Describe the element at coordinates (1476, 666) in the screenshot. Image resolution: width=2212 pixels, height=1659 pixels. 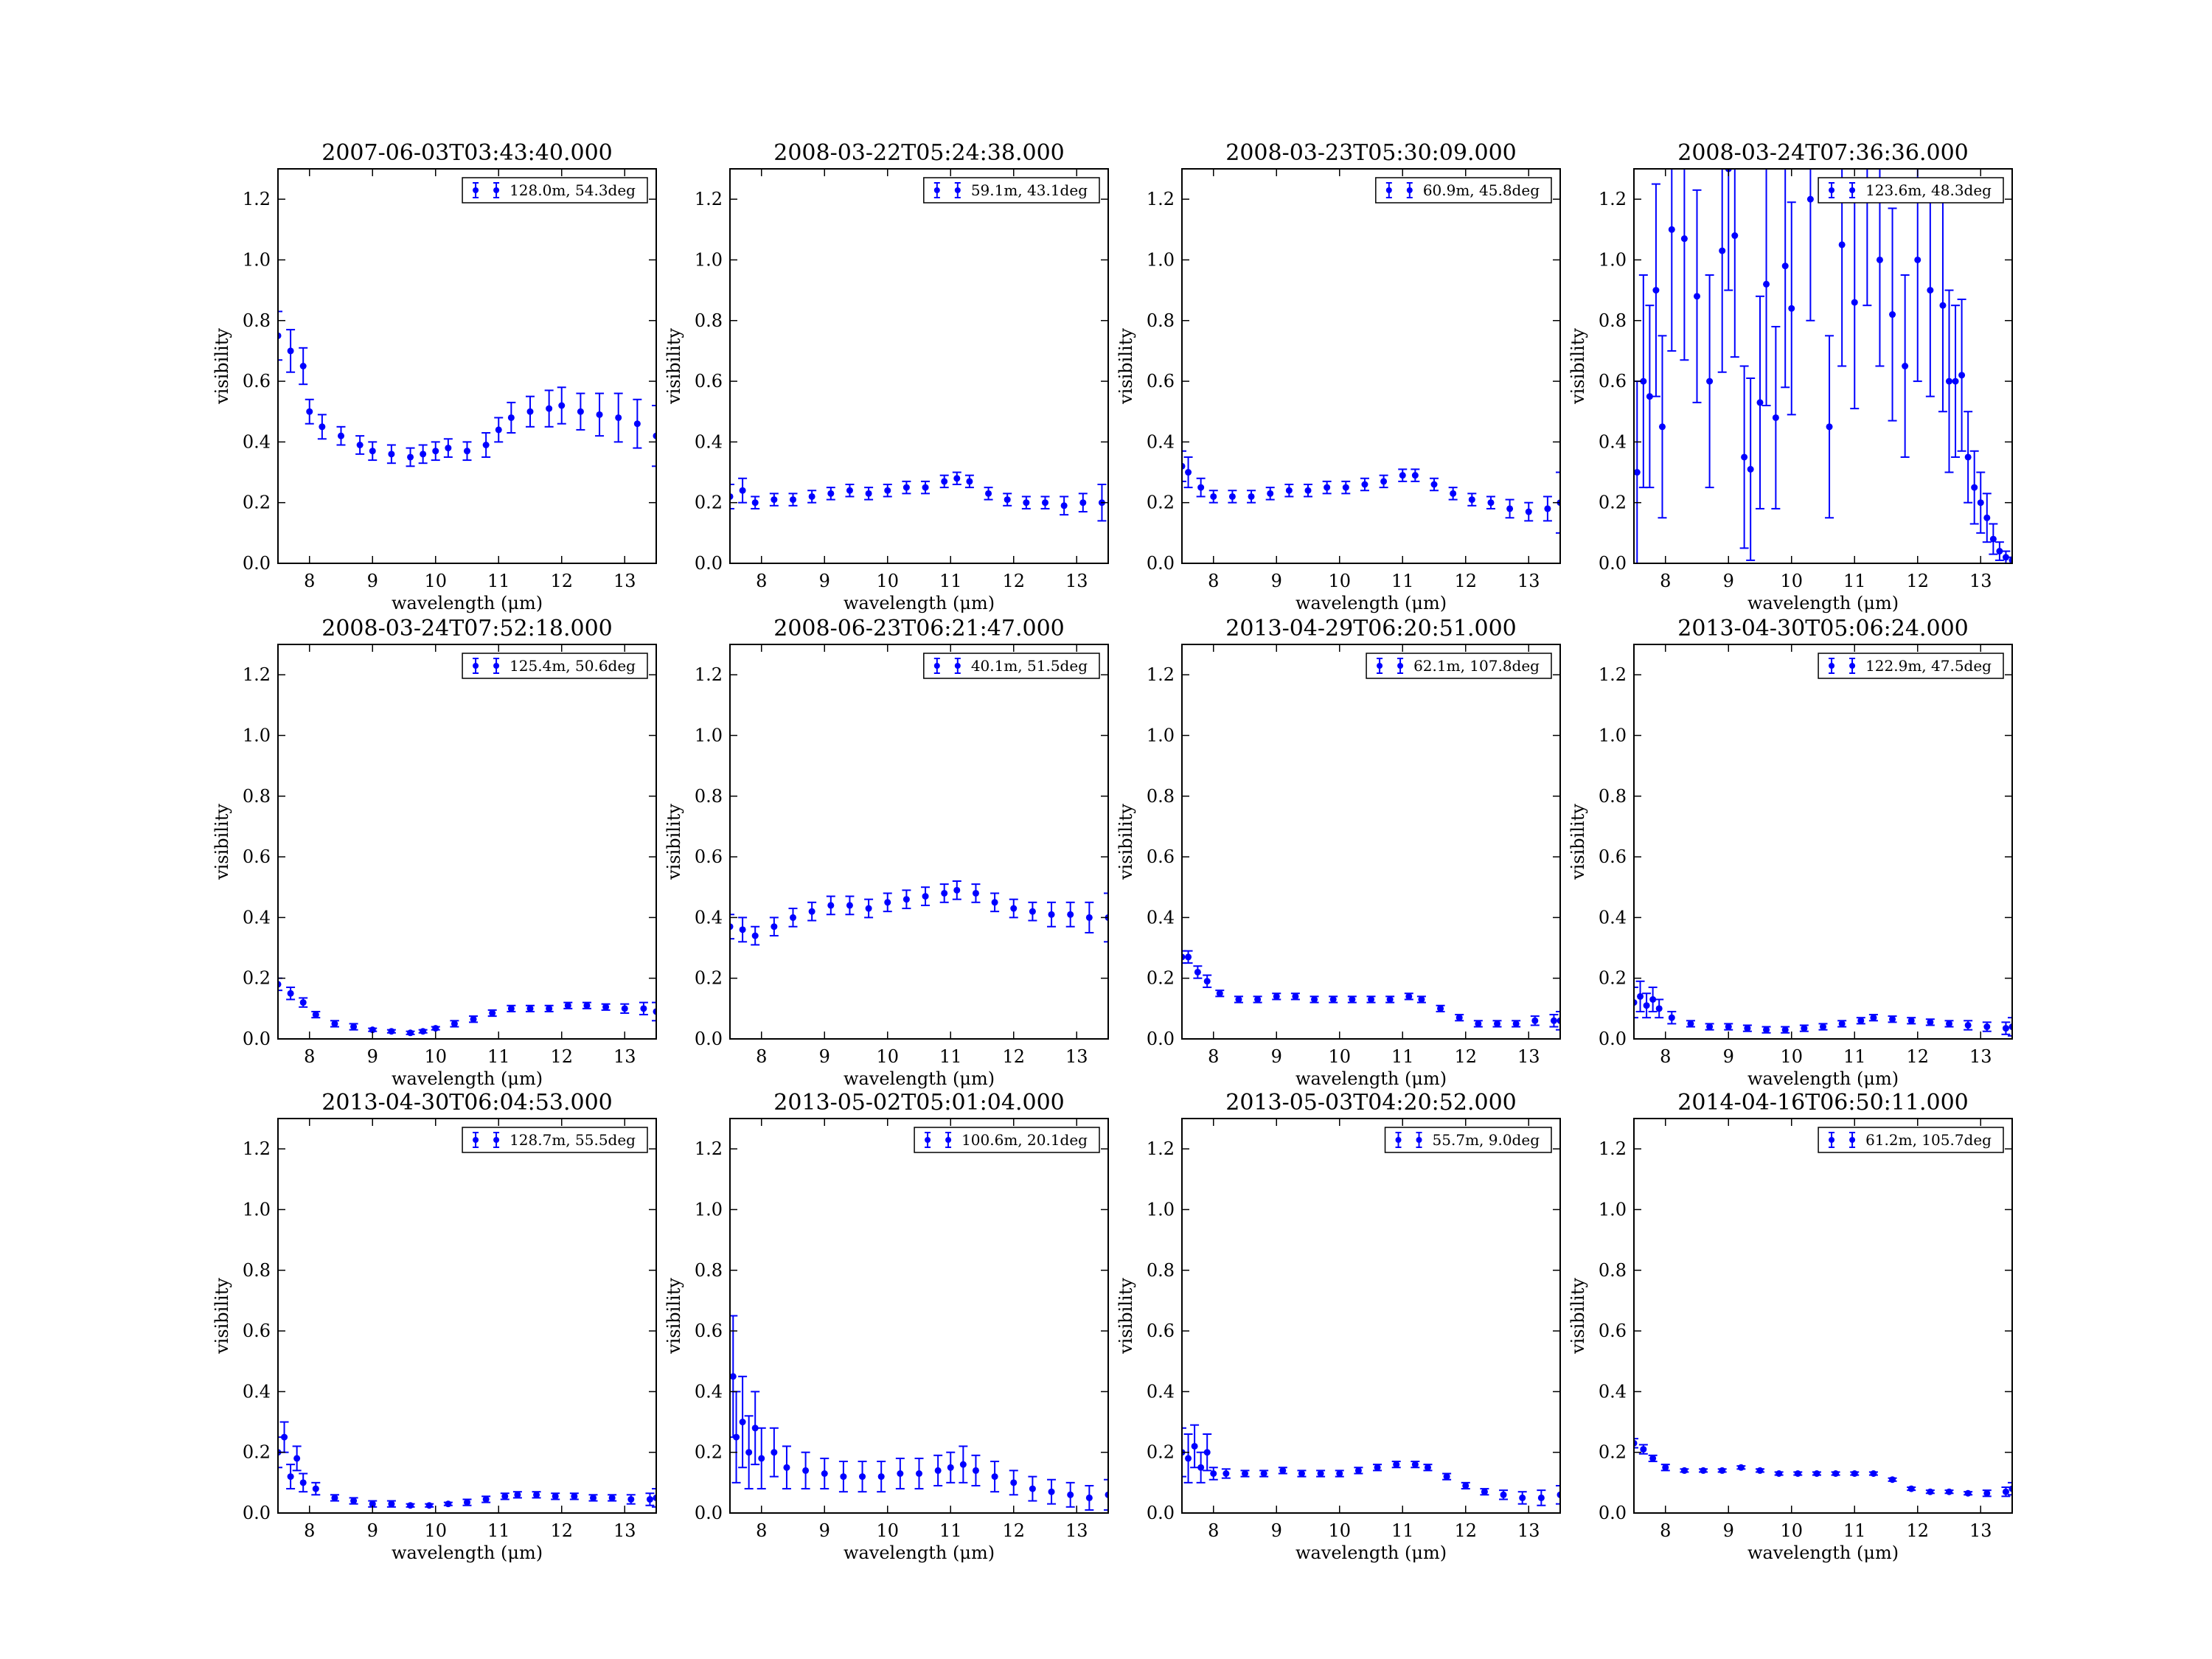
I see `legend-label: 62.1m, 107.8deg` at that location.